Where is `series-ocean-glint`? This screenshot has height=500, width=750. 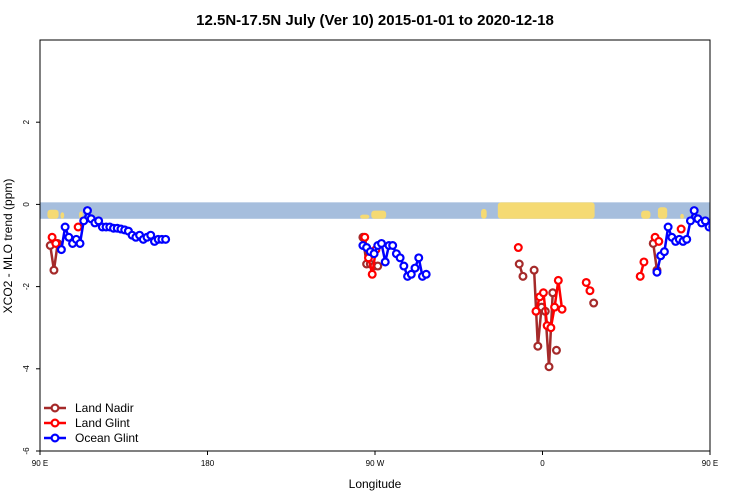 series-ocean-glint is located at coordinates (390, 243).